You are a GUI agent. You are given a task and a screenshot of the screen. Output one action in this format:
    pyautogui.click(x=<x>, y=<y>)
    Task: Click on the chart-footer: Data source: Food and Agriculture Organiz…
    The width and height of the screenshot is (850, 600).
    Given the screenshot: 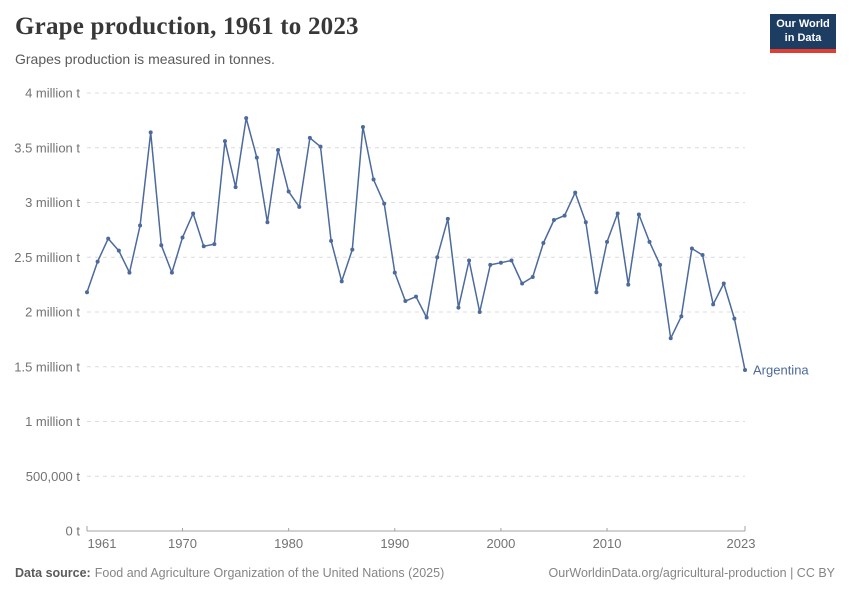 What is the action you would take?
    pyautogui.click(x=425, y=573)
    